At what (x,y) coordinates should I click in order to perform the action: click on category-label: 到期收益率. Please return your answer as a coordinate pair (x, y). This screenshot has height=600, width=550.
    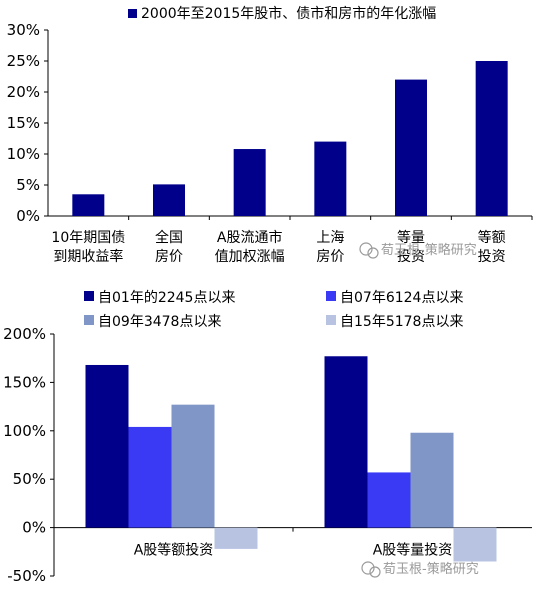
    Looking at the image, I should click on (88, 256).